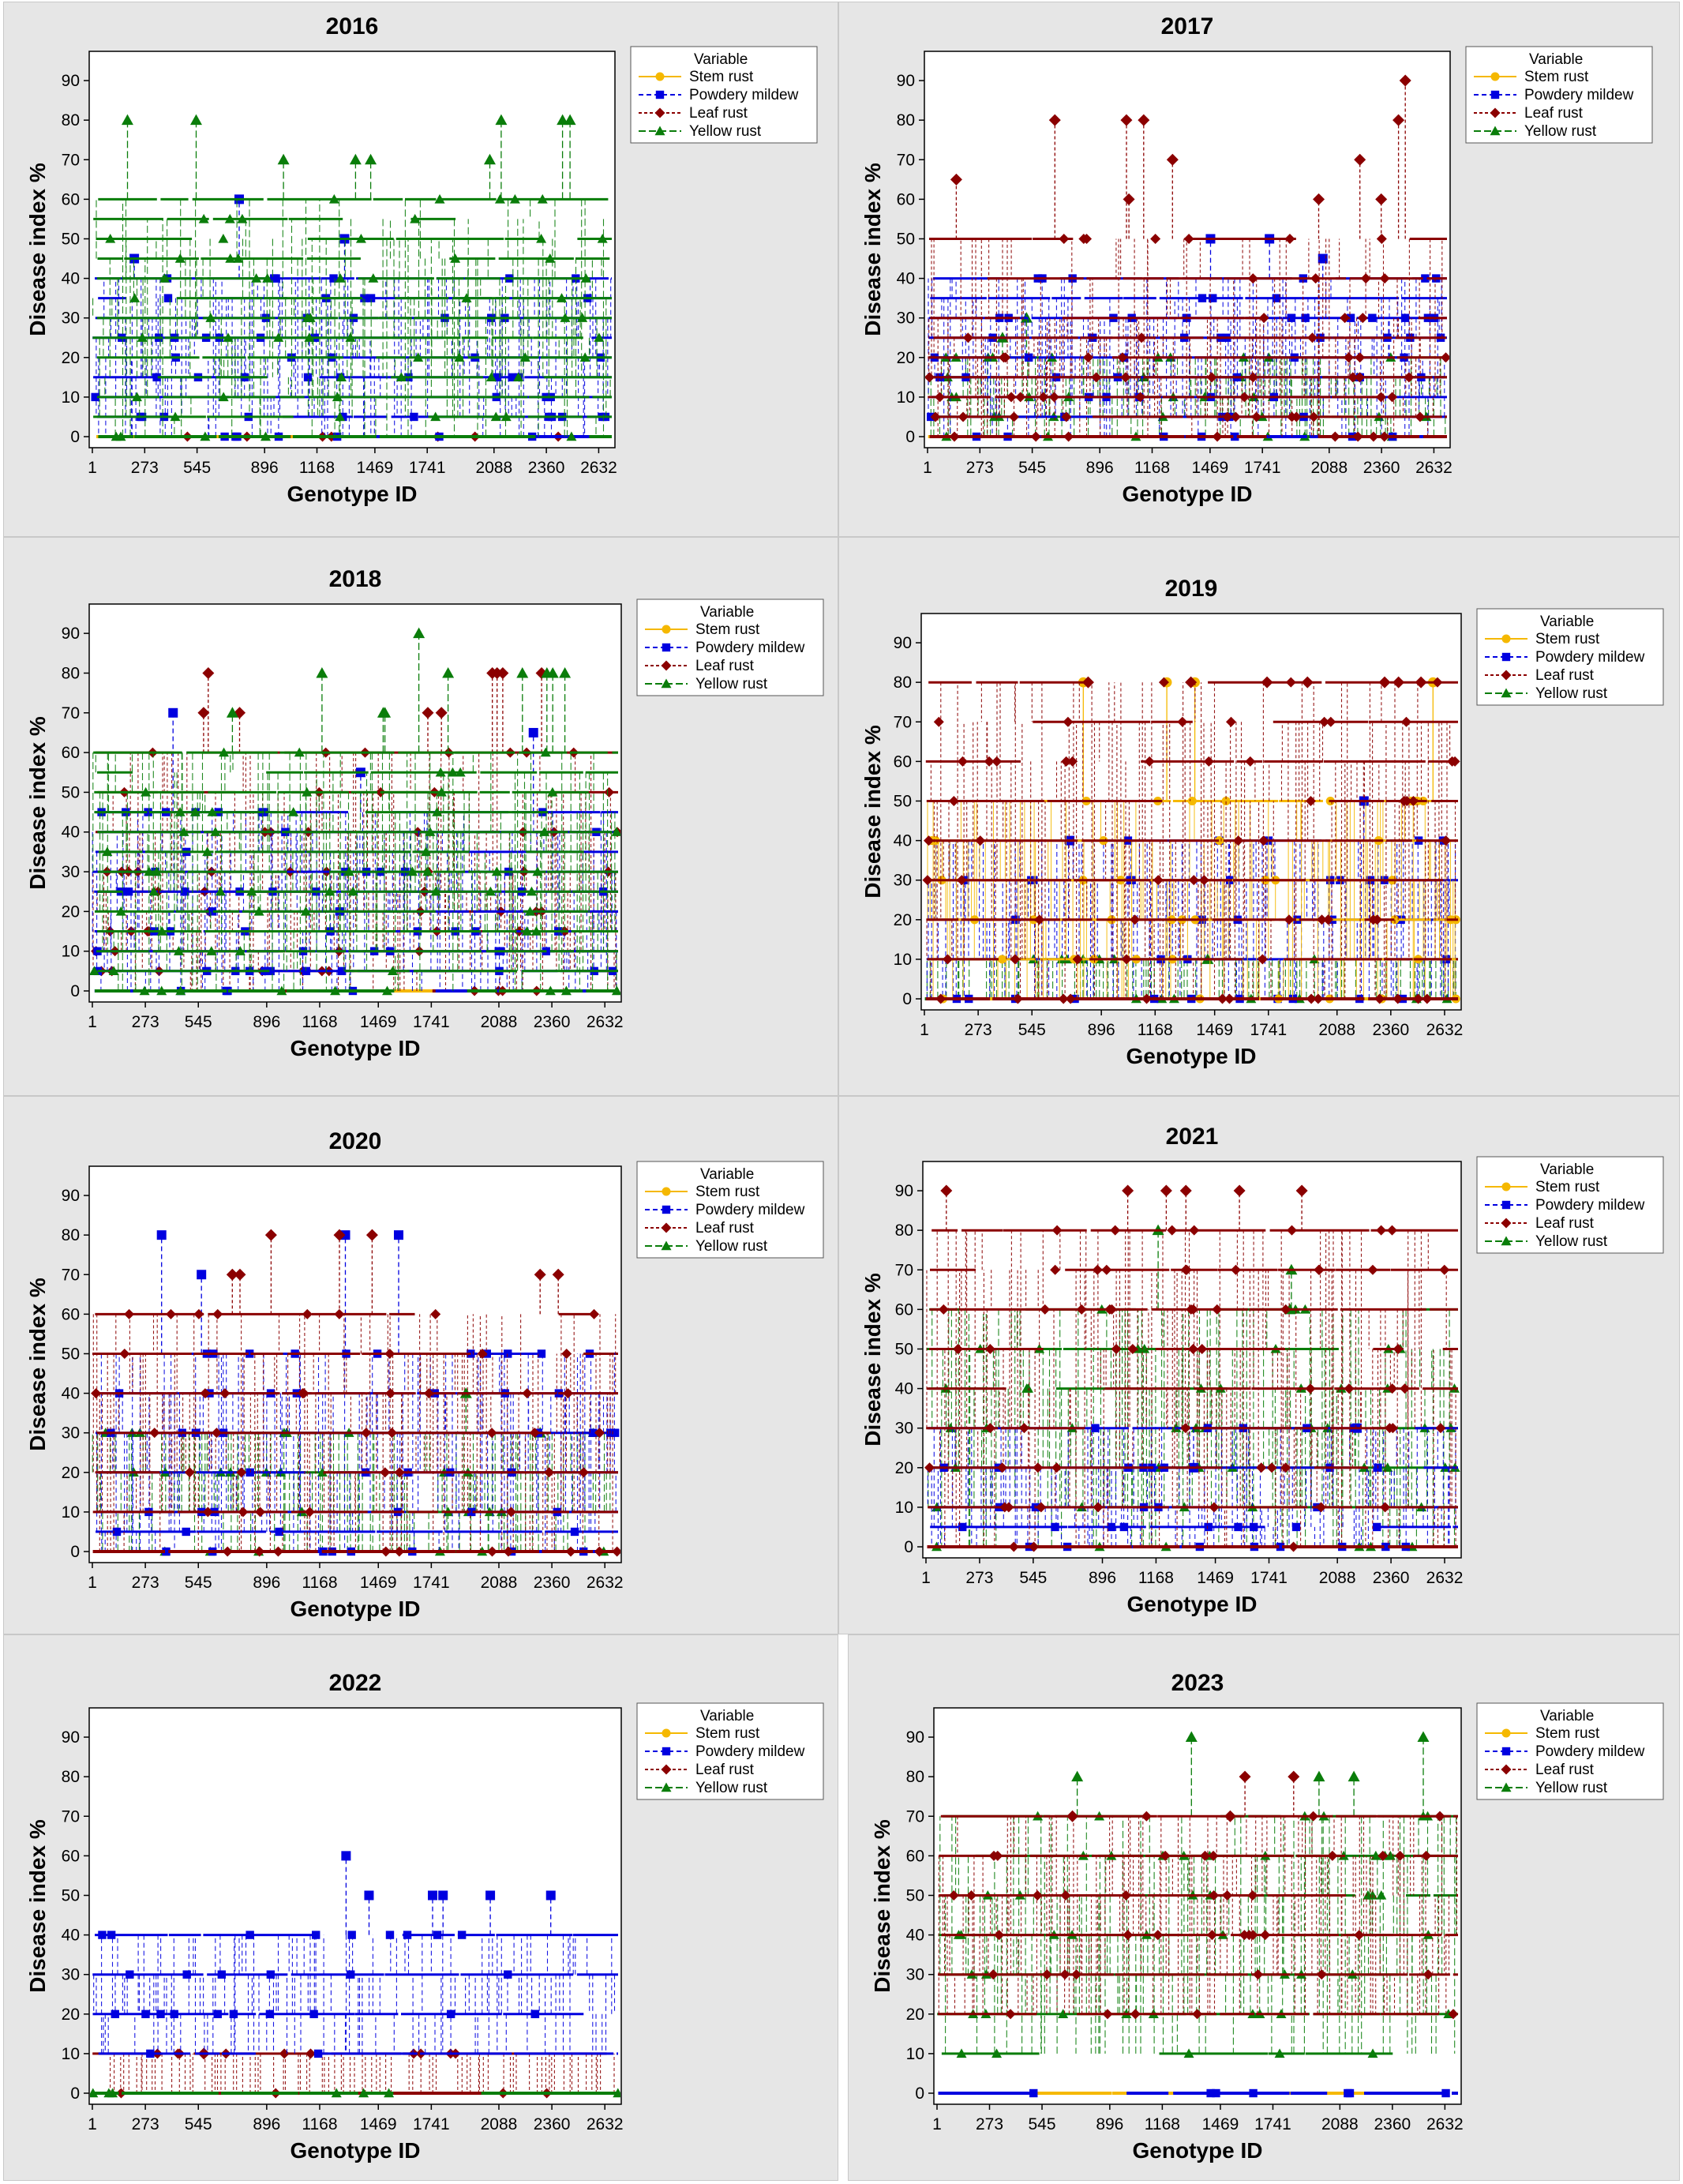  What do you see at coordinates (1155, 1030) in the screenshot?
I see `x-tick-label: 1168` at bounding box center [1155, 1030].